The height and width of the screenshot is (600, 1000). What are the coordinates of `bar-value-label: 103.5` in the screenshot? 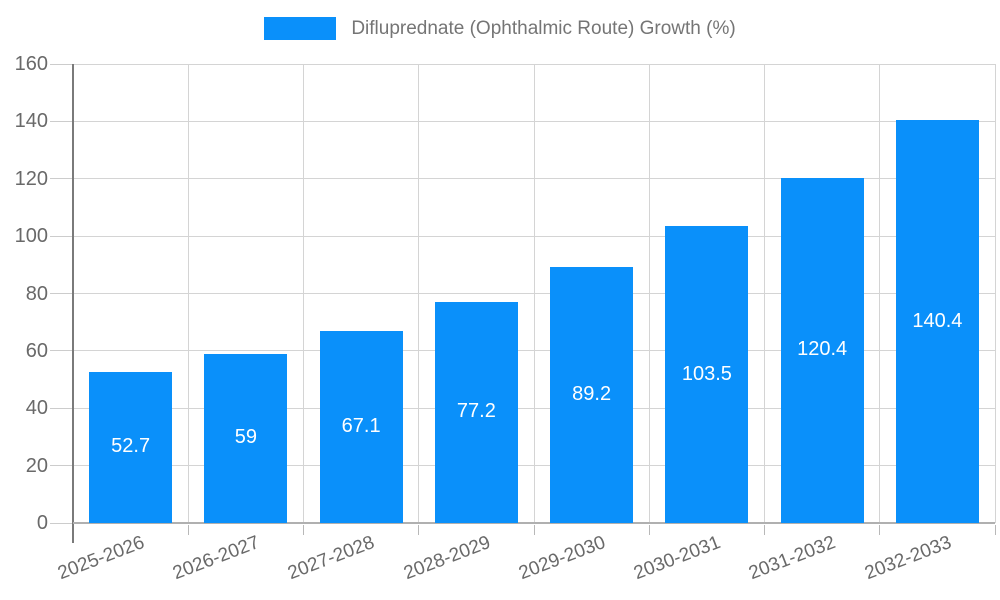 It's located at (706, 373).